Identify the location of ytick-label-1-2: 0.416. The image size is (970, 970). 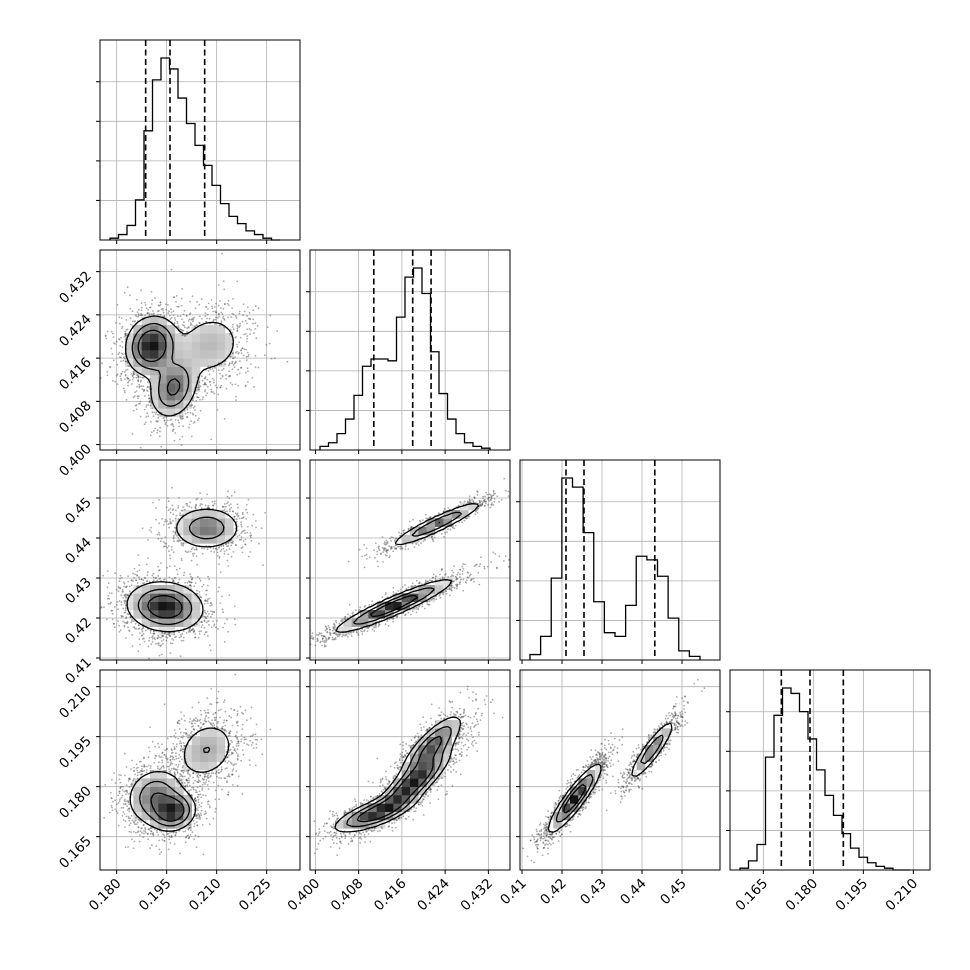
(75, 374).